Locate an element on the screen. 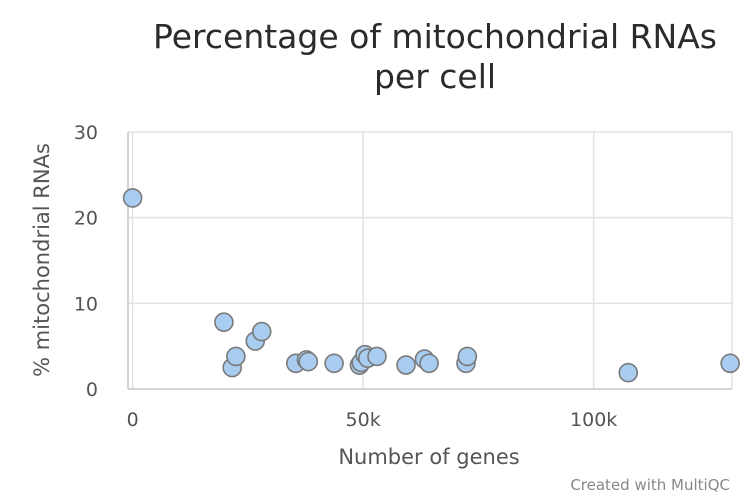  x-tick-label: 0 is located at coordinates (133, 420).